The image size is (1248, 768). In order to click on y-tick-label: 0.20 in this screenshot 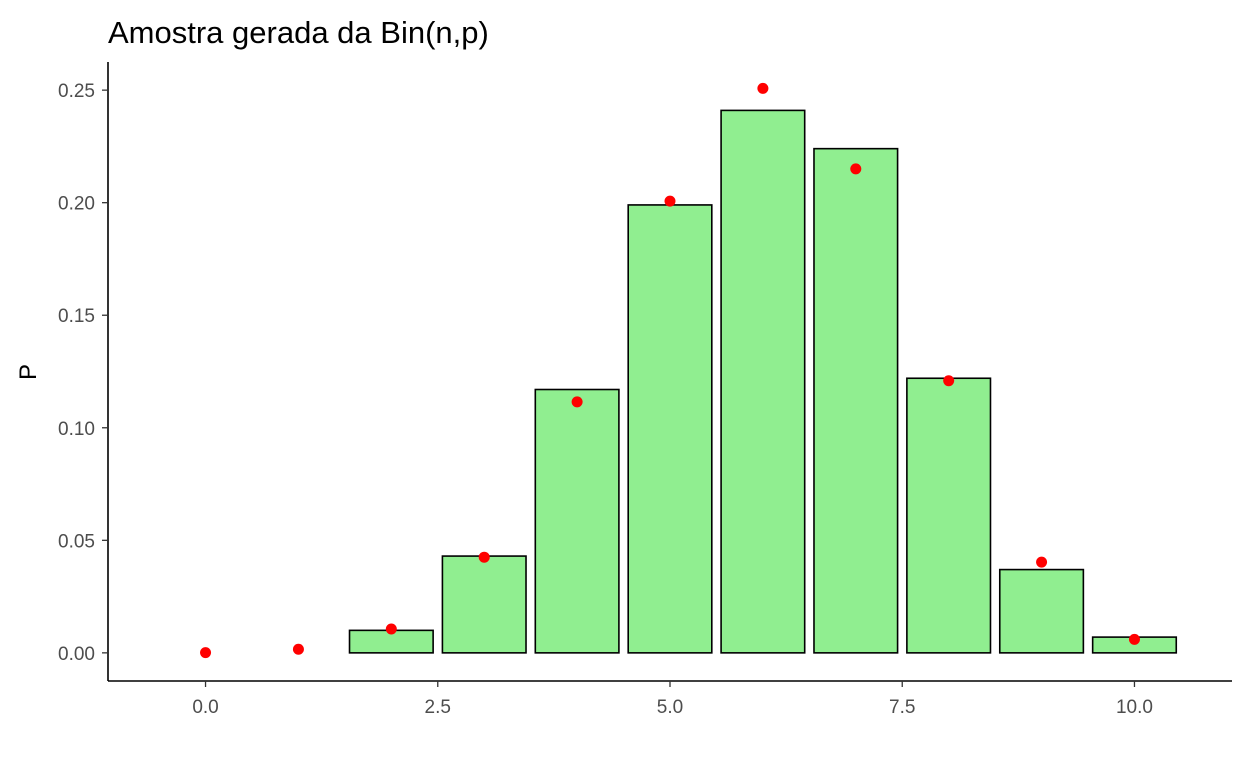, I will do `click(76, 204)`.